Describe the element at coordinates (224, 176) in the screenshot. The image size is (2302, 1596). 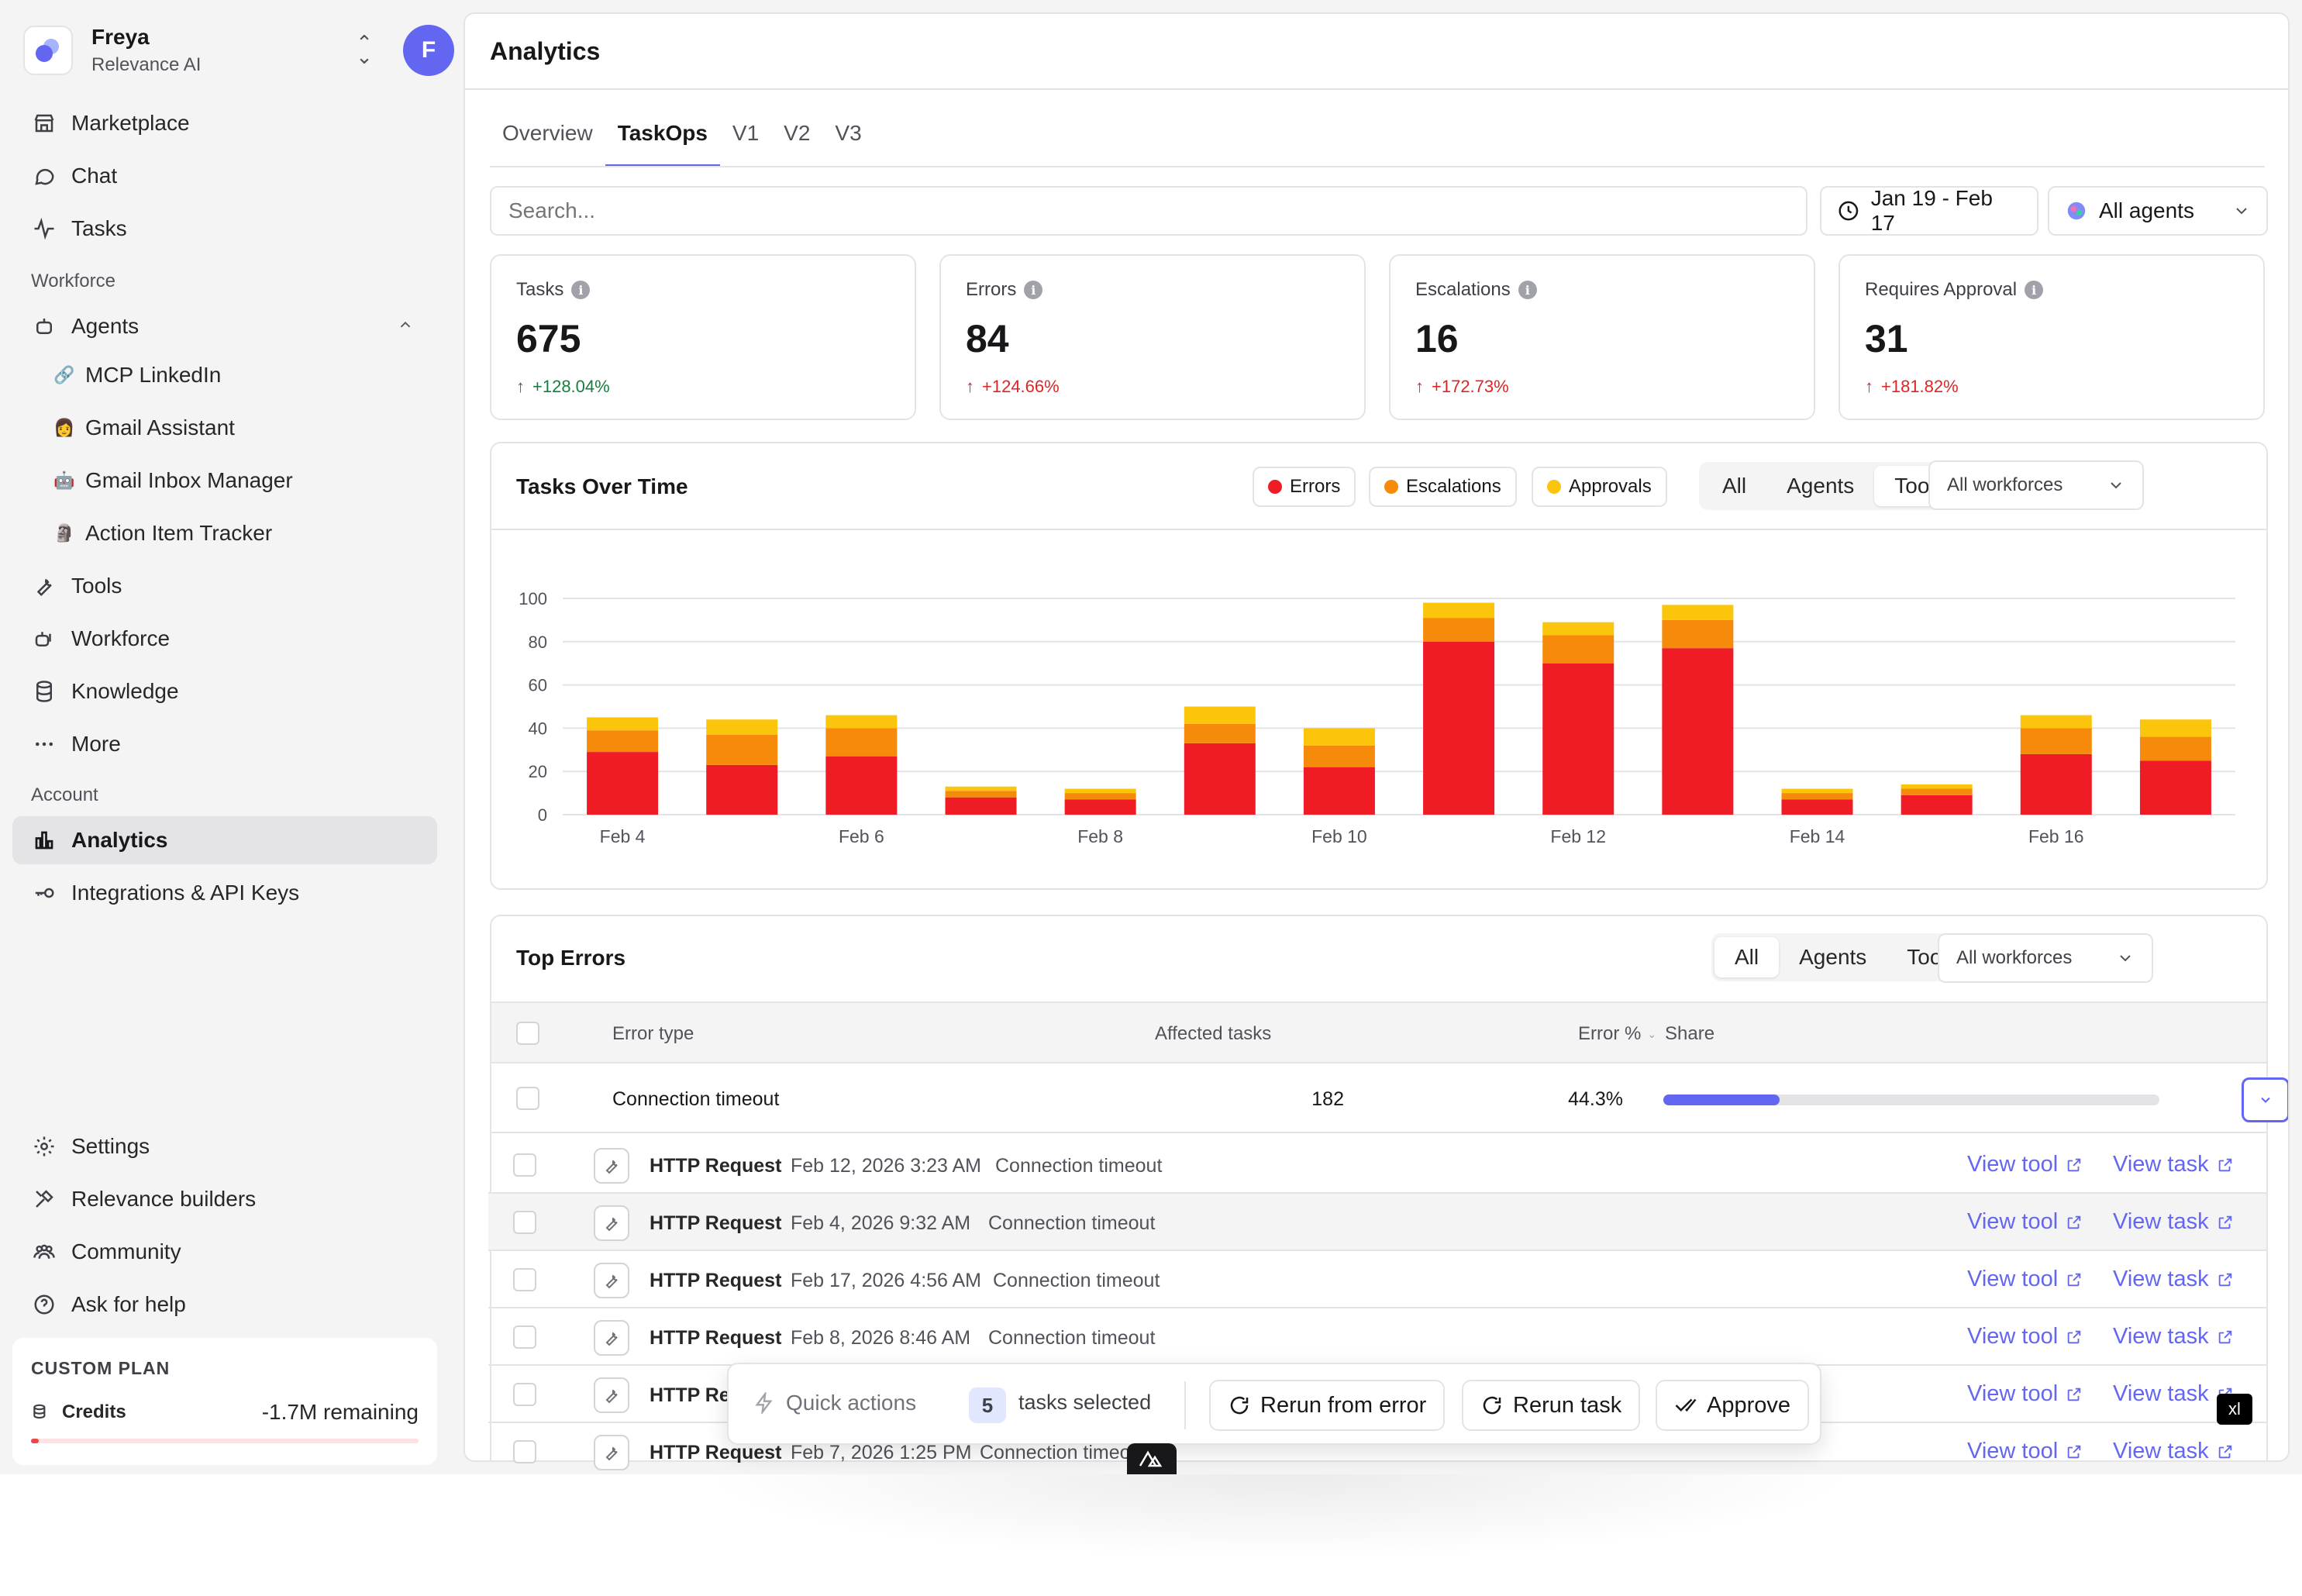
I see `sidebar-item-chat: Chat` at that location.